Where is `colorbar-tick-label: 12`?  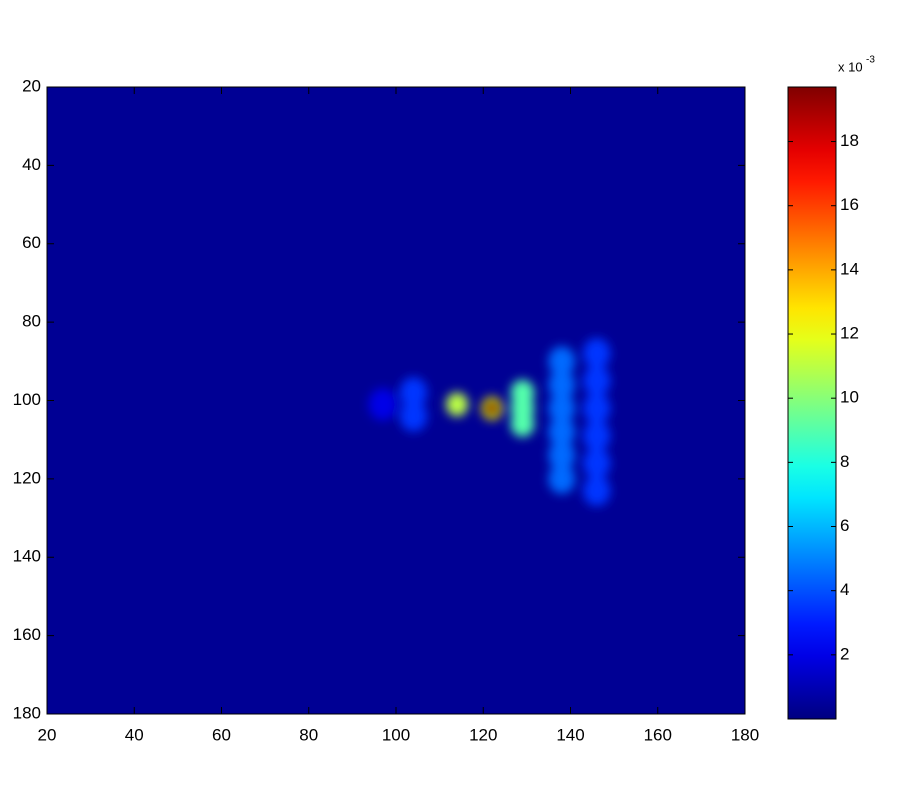
colorbar-tick-label: 12 is located at coordinates (849, 333).